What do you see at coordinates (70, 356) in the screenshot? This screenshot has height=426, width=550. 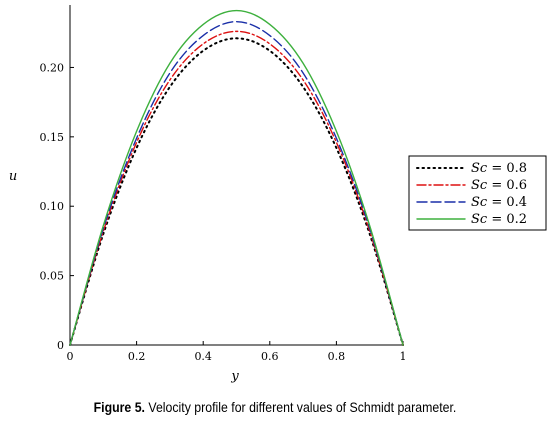 I see `x-tick-label: 0` at bounding box center [70, 356].